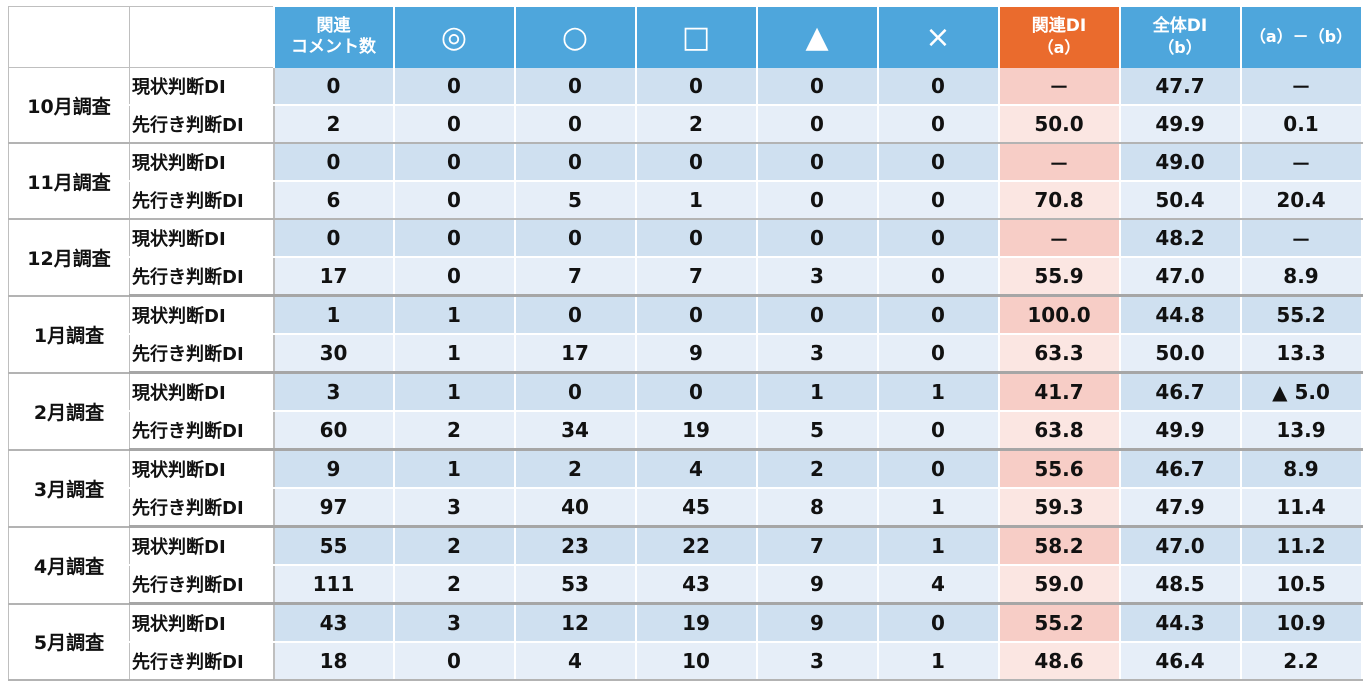 The height and width of the screenshot is (681, 1370). Describe the element at coordinates (1059, 546) in the screenshot. I see `table-cell: 58.2` at that location.